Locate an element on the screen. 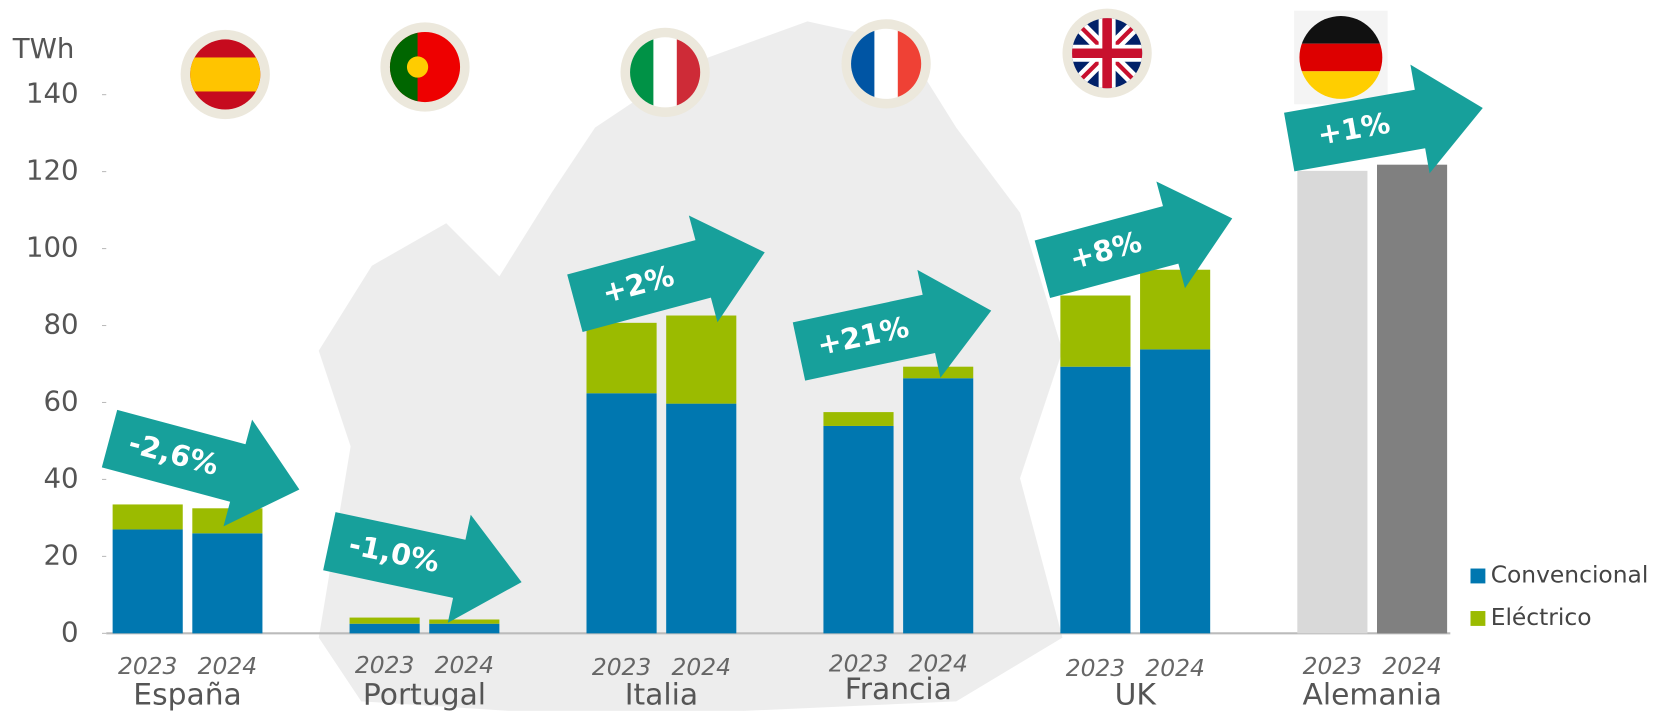 The width and height of the screenshot is (1666, 715). y-tick-label: 100 is located at coordinates (52, 247).